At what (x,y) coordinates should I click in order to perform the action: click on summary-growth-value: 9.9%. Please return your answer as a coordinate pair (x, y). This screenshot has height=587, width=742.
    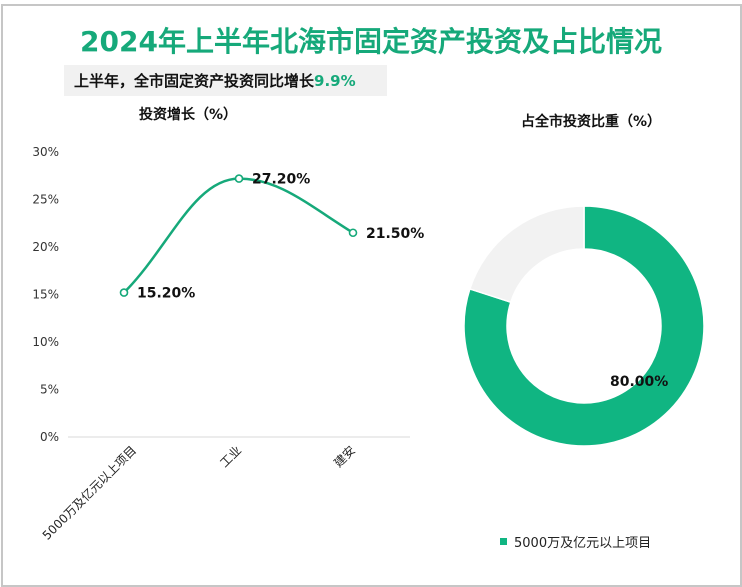
    Looking at the image, I should click on (335, 80).